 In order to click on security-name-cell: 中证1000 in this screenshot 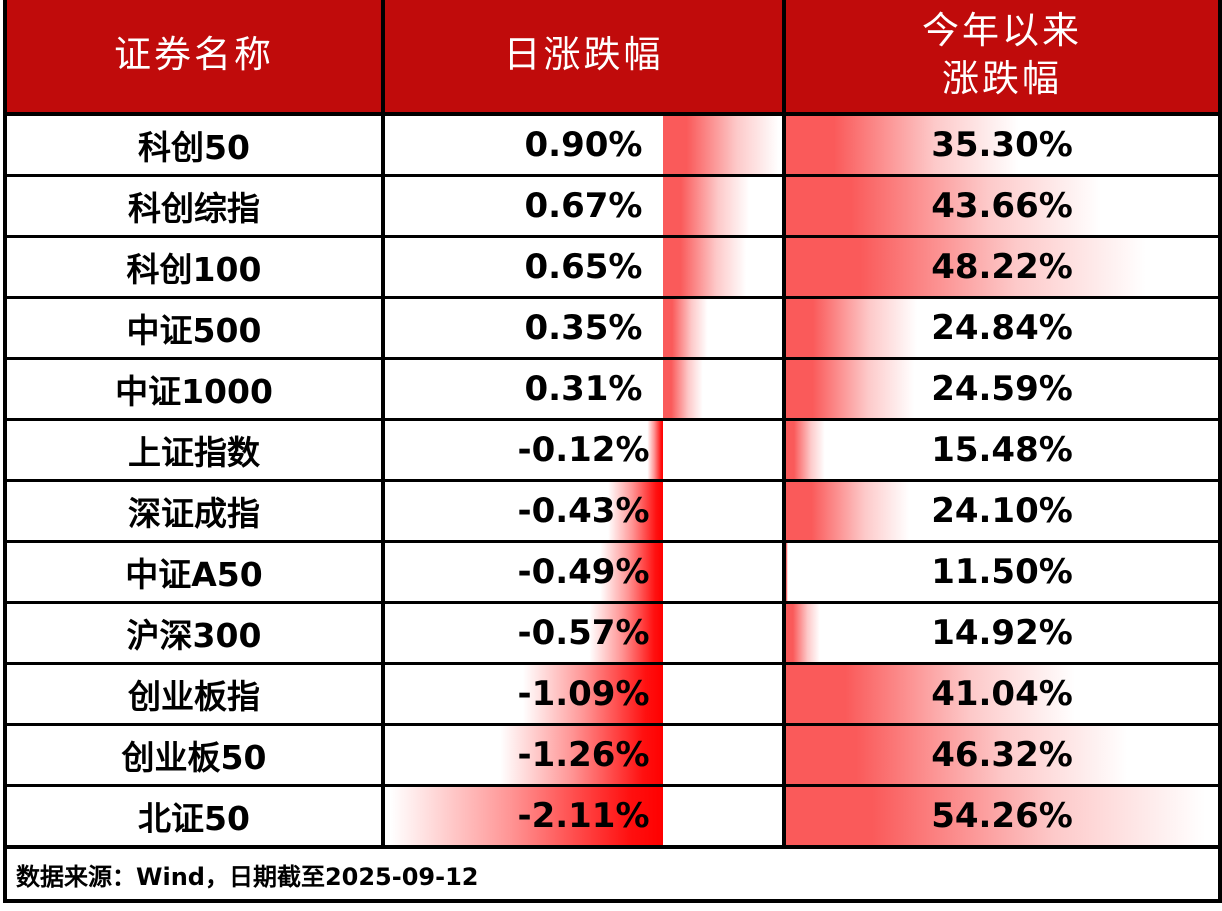, I will do `click(194, 389)`.